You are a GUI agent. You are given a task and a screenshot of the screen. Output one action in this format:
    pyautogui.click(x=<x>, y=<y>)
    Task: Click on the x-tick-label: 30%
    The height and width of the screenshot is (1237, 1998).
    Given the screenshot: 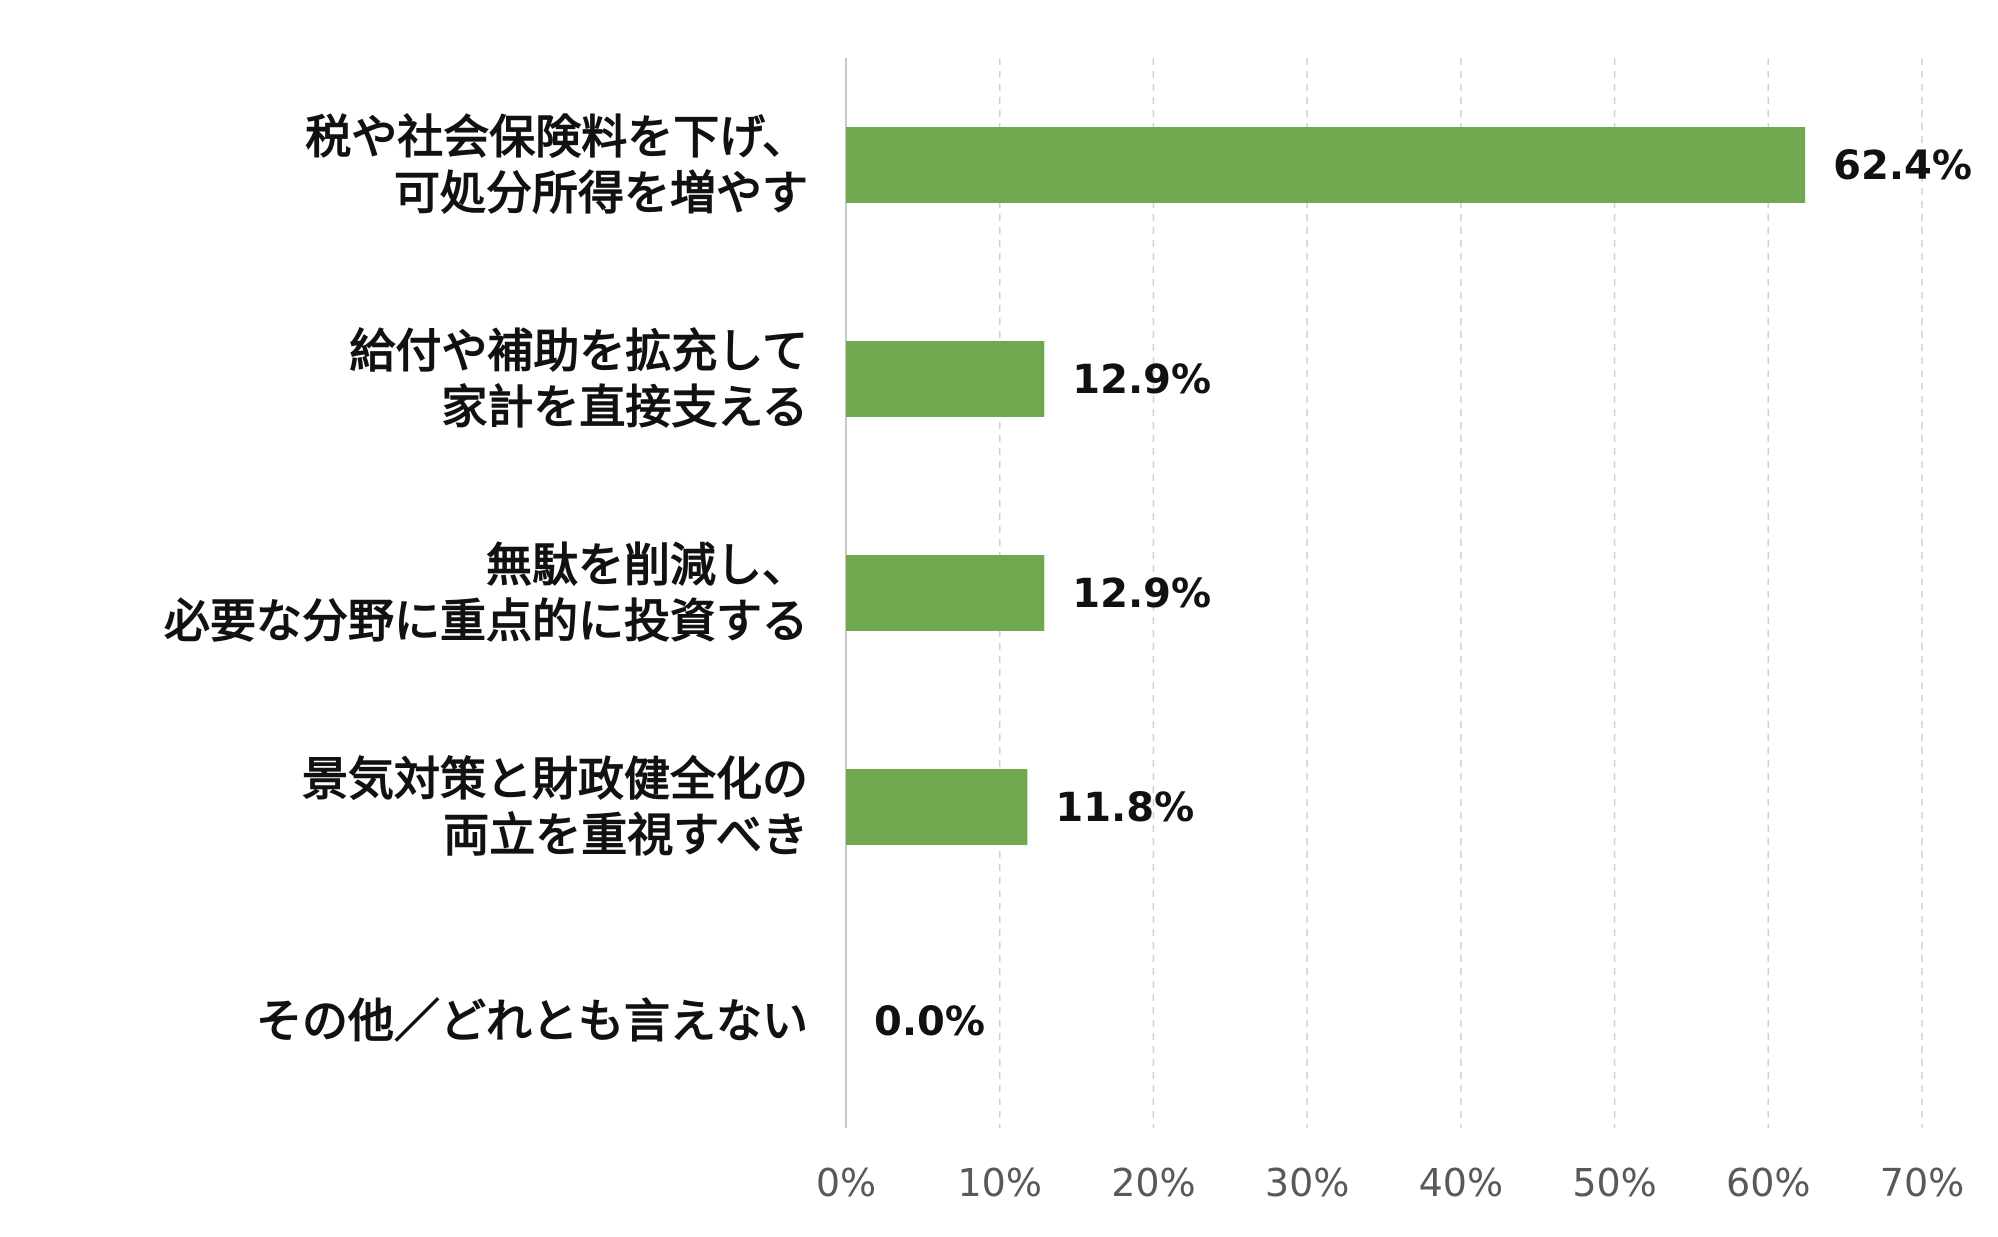 What is the action you would take?
    pyautogui.click(x=1307, y=1183)
    